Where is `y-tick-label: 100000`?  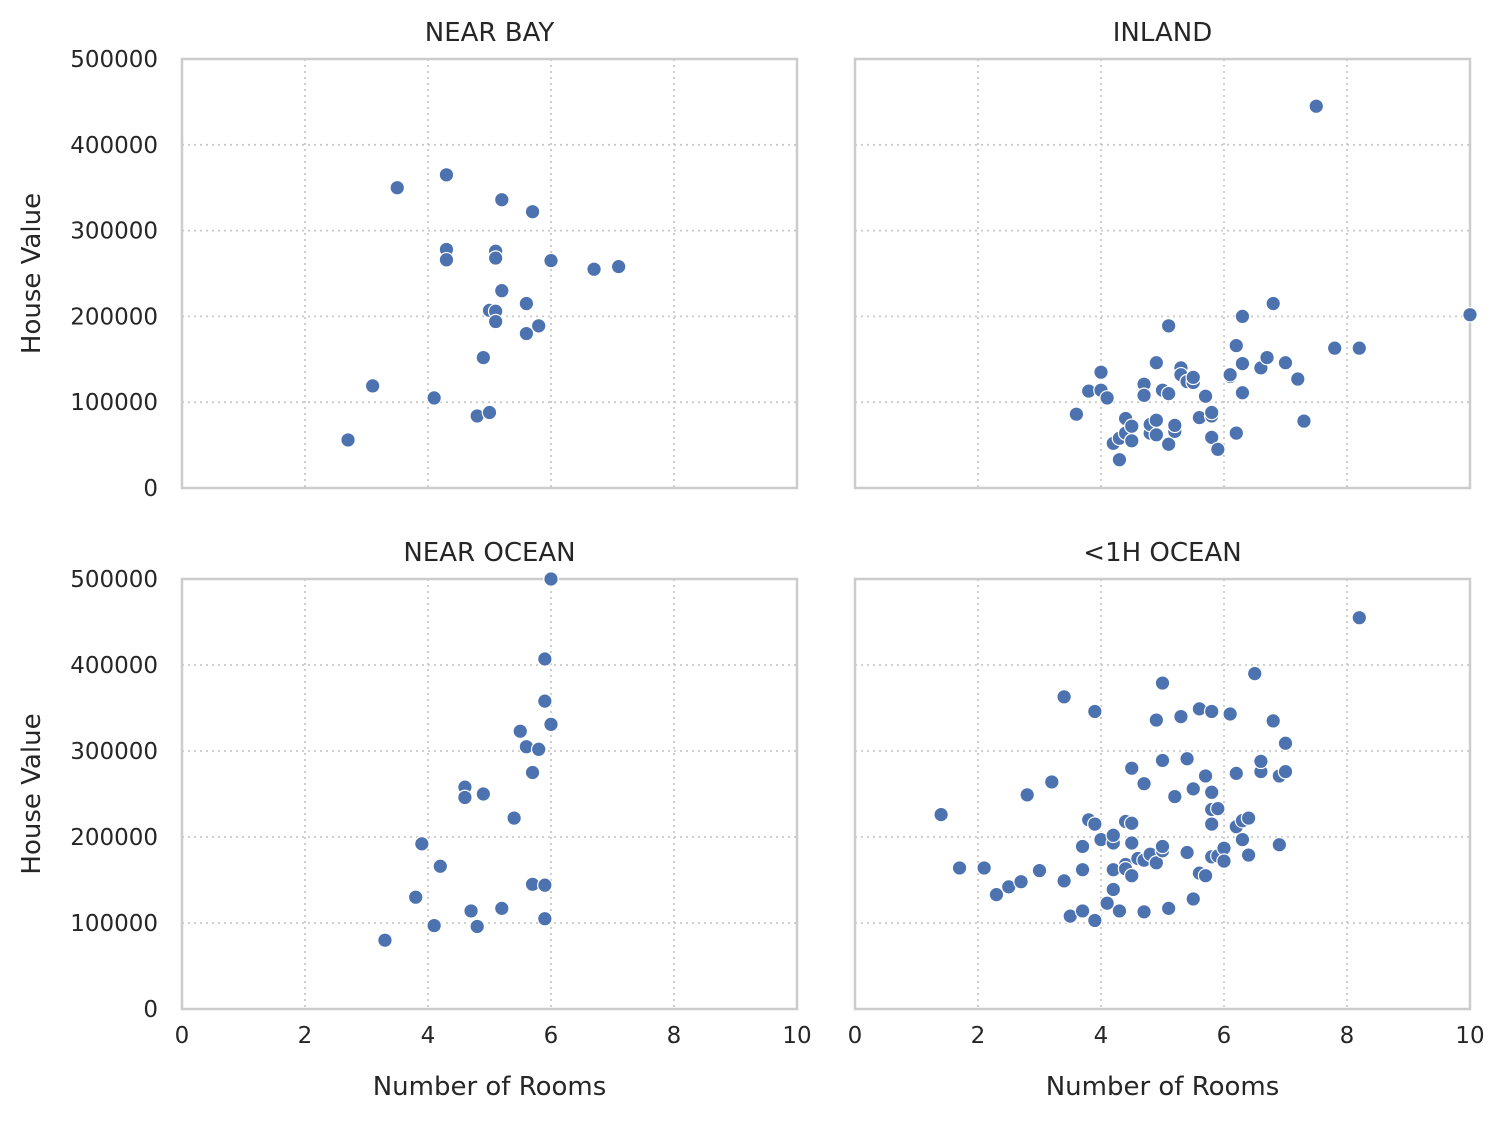 y-tick-label: 100000 is located at coordinates (114, 403).